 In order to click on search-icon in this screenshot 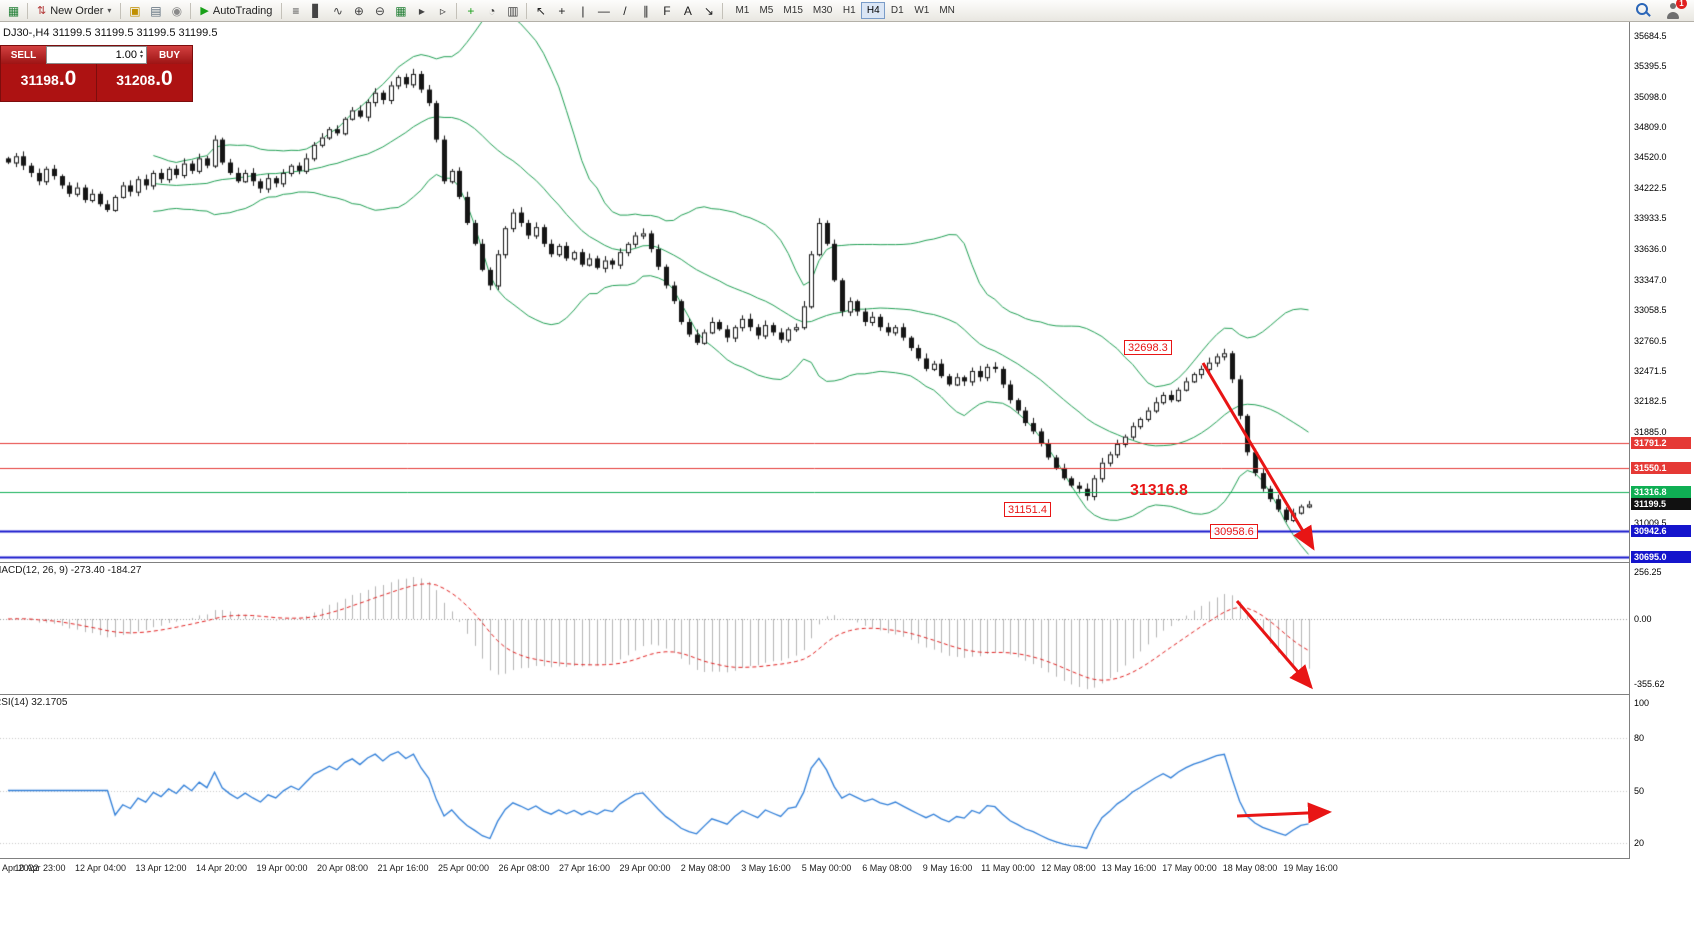, I will do `click(1643, 10)`.